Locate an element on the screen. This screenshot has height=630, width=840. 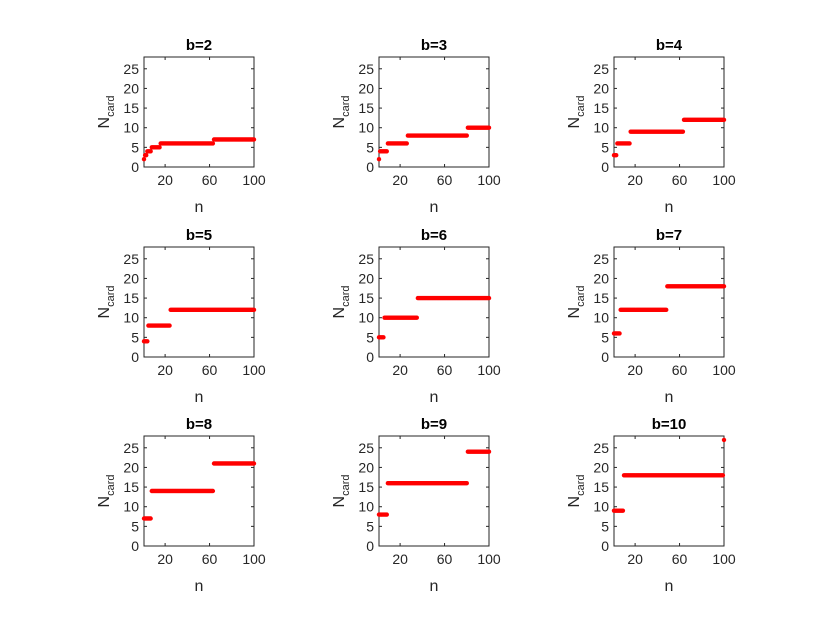
subplot-title: b=5 is located at coordinates (199, 235).